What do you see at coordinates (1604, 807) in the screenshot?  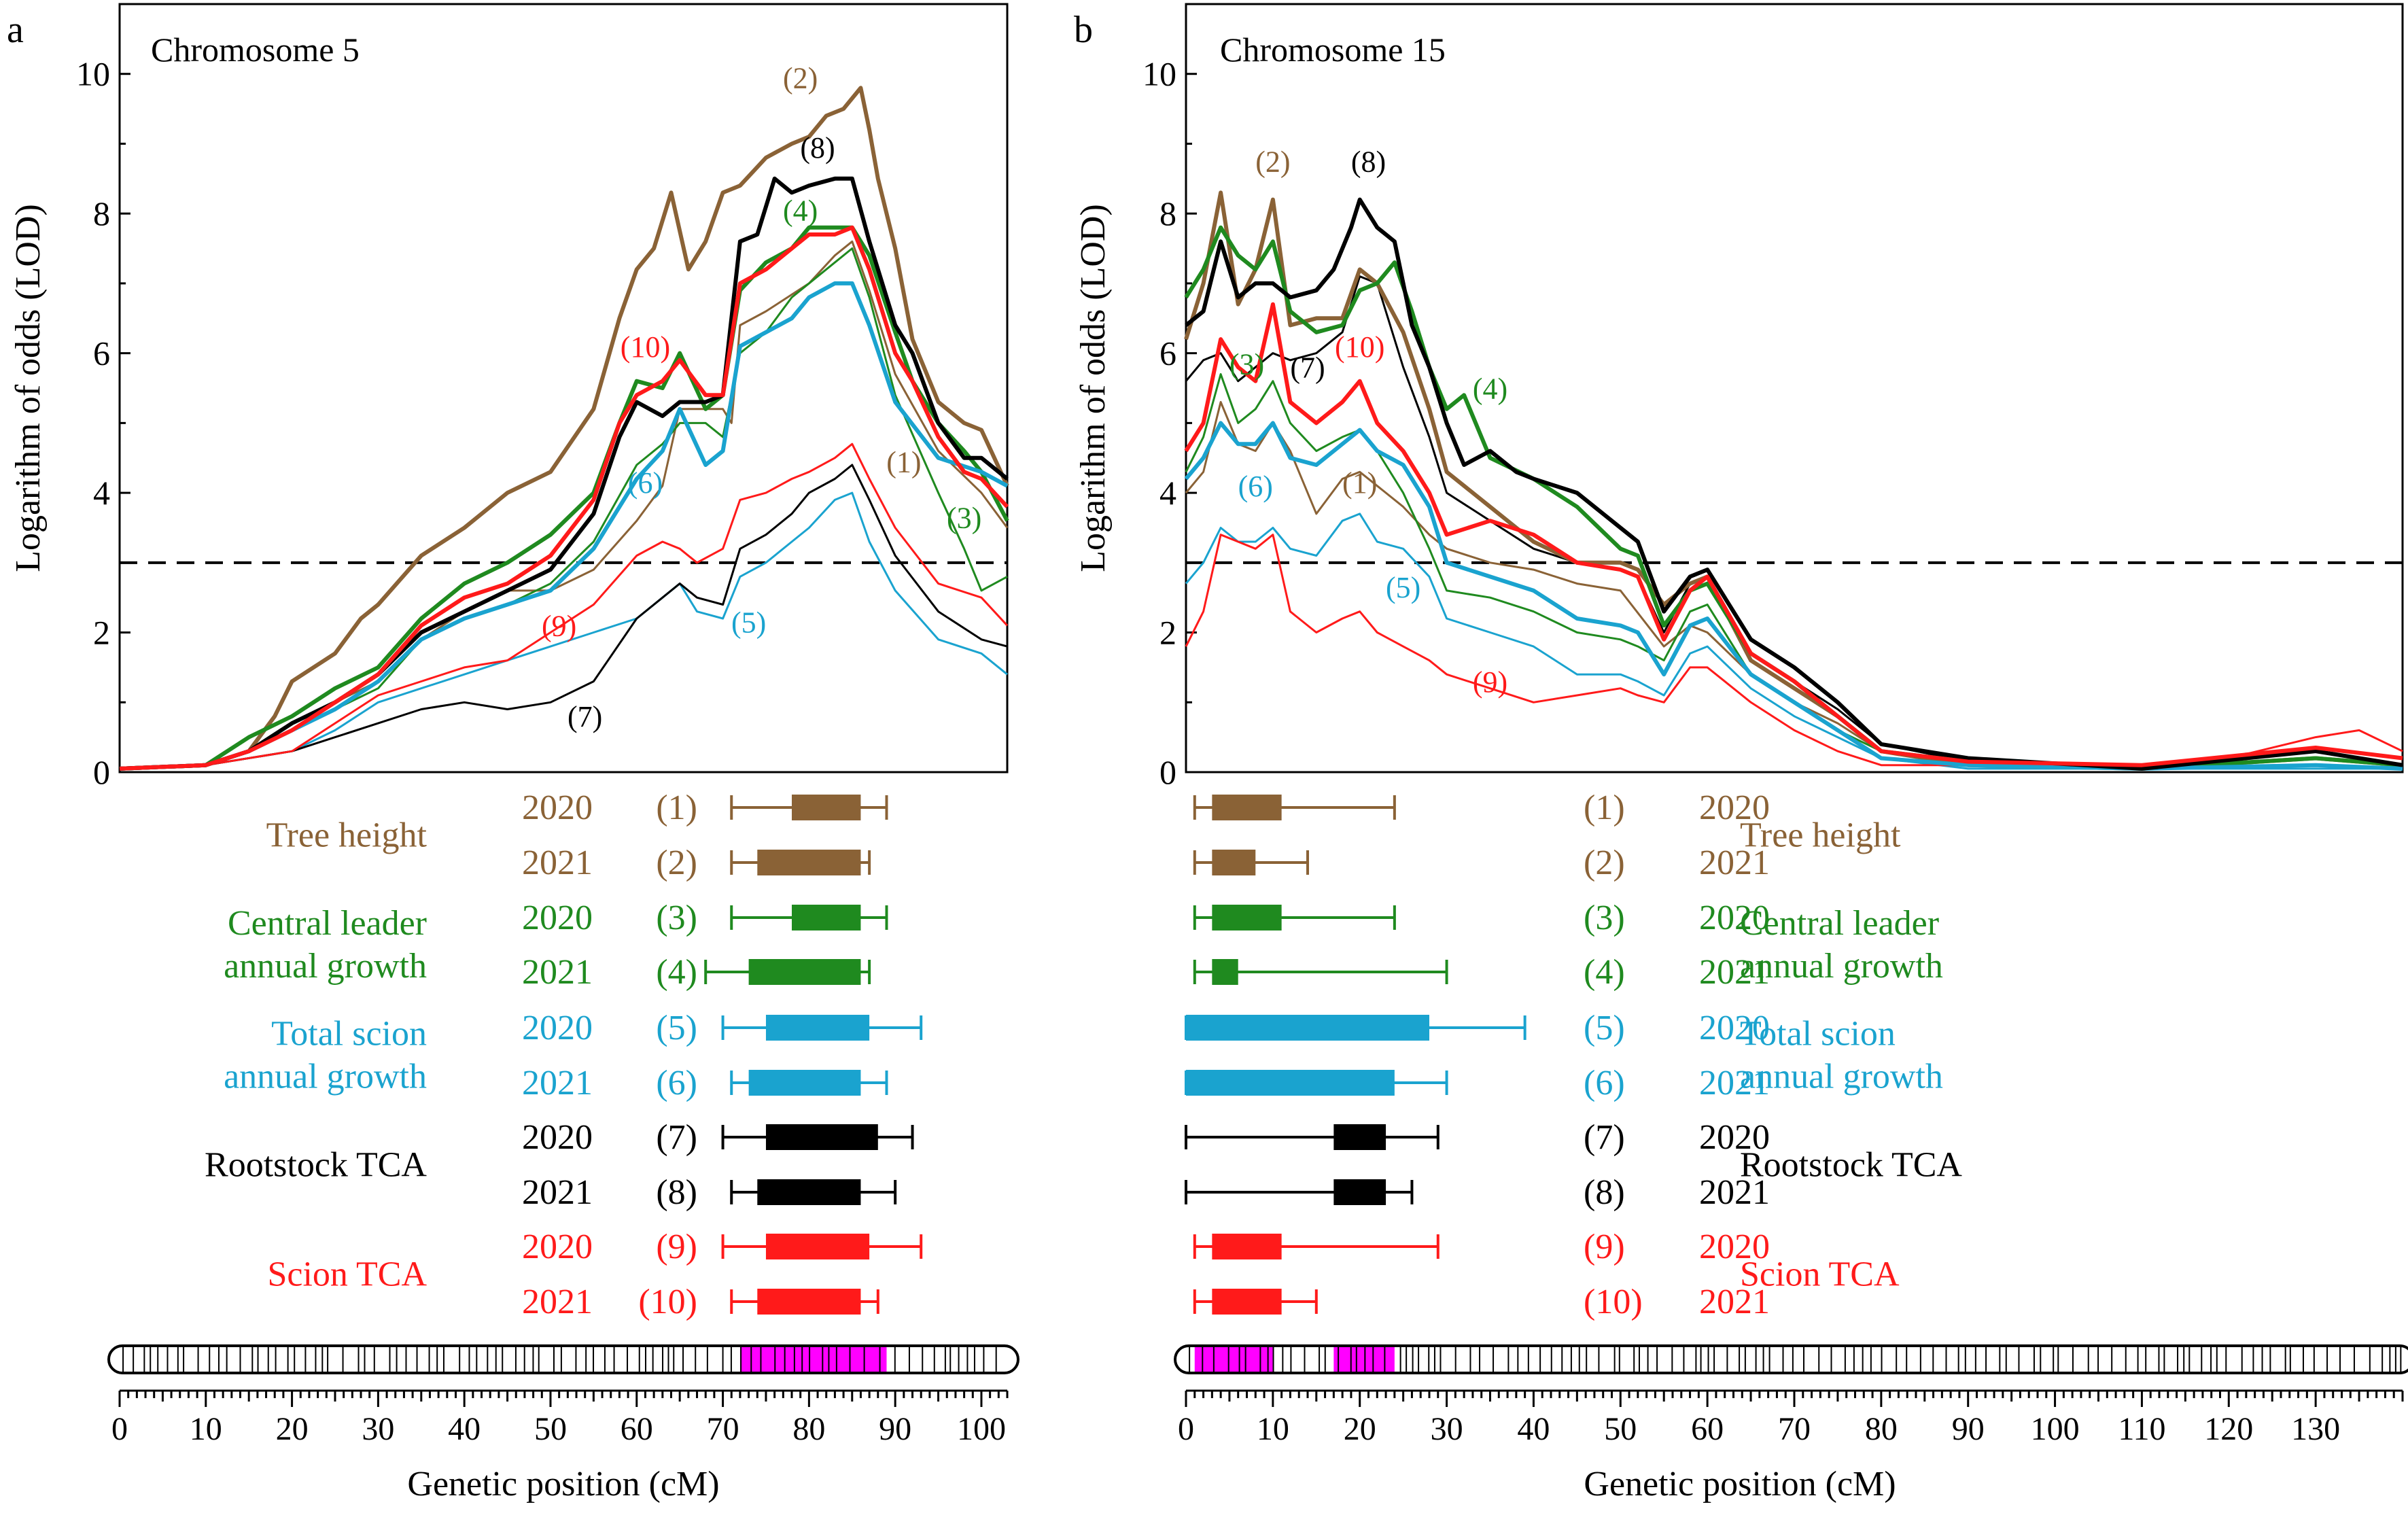 I see `ci-id-label-b: (1)` at bounding box center [1604, 807].